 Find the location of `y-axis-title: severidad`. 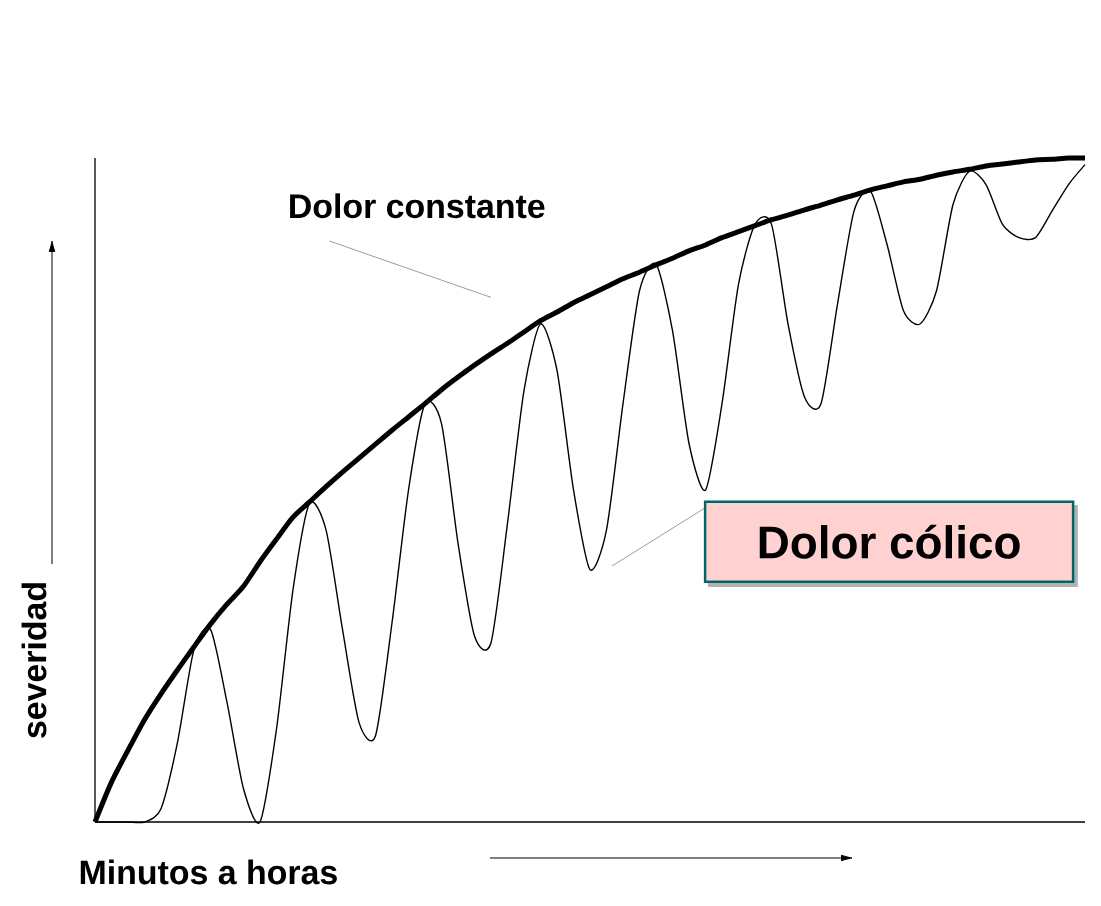

y-axis-title: severidad is located at coordinates (34, 660).